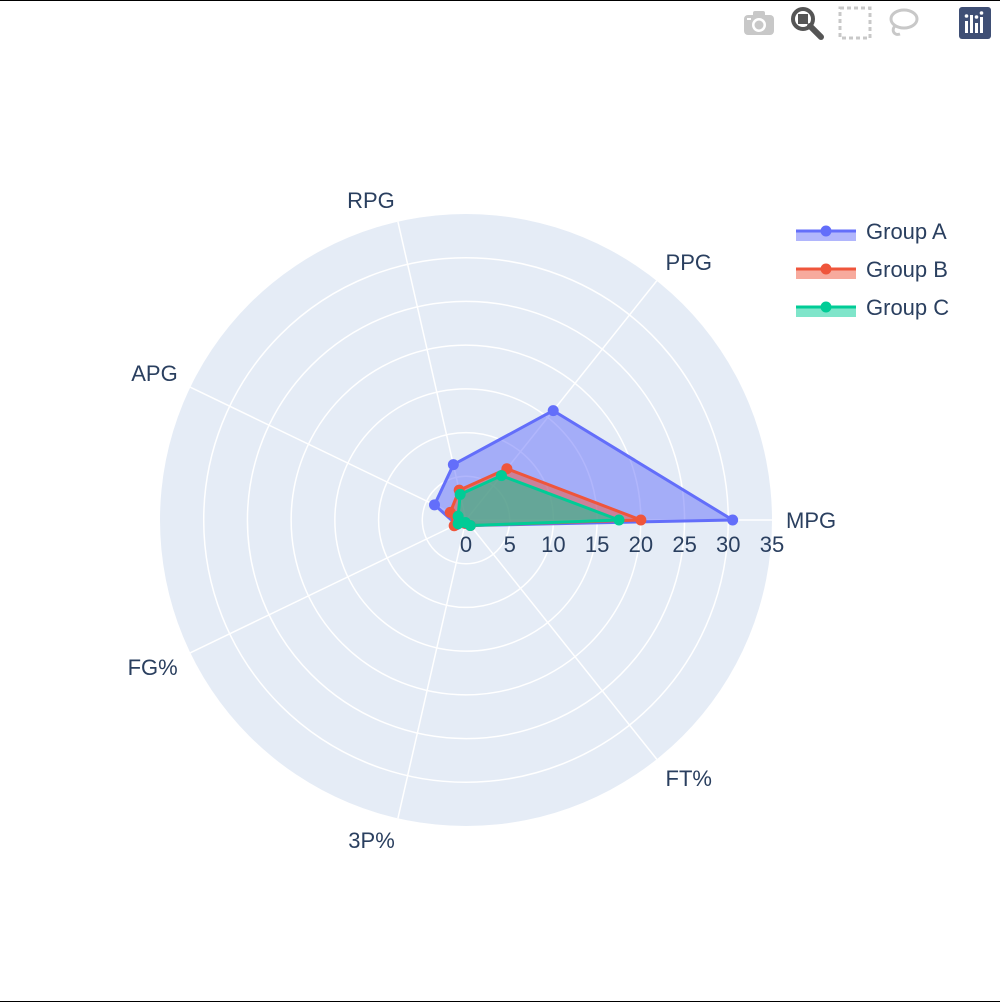 The width and height of the screenshot is (1000, 1002). I want to click on modebar, so click(867, 23).